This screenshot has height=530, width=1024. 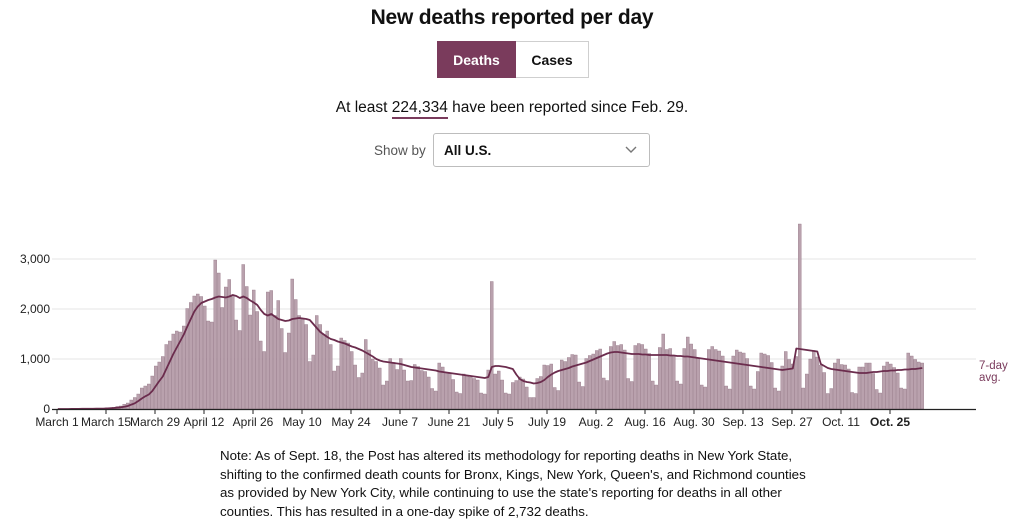 What do you see at coordinates (570, 107) in the screenshot?
I see `summary-suffix: have been reported since Feb. 29.` at bounding box center [570, 107].